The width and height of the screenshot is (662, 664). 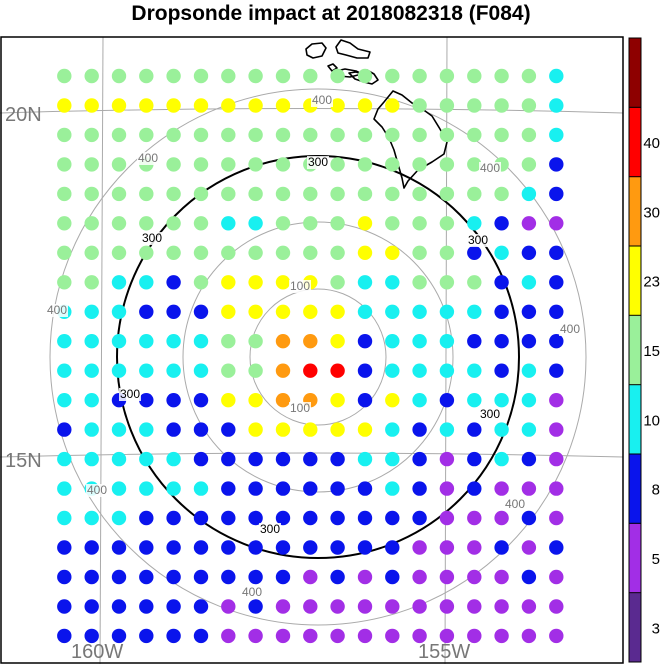 I want to click on colorbar-label-5: 5, so click(x=656, y=559).